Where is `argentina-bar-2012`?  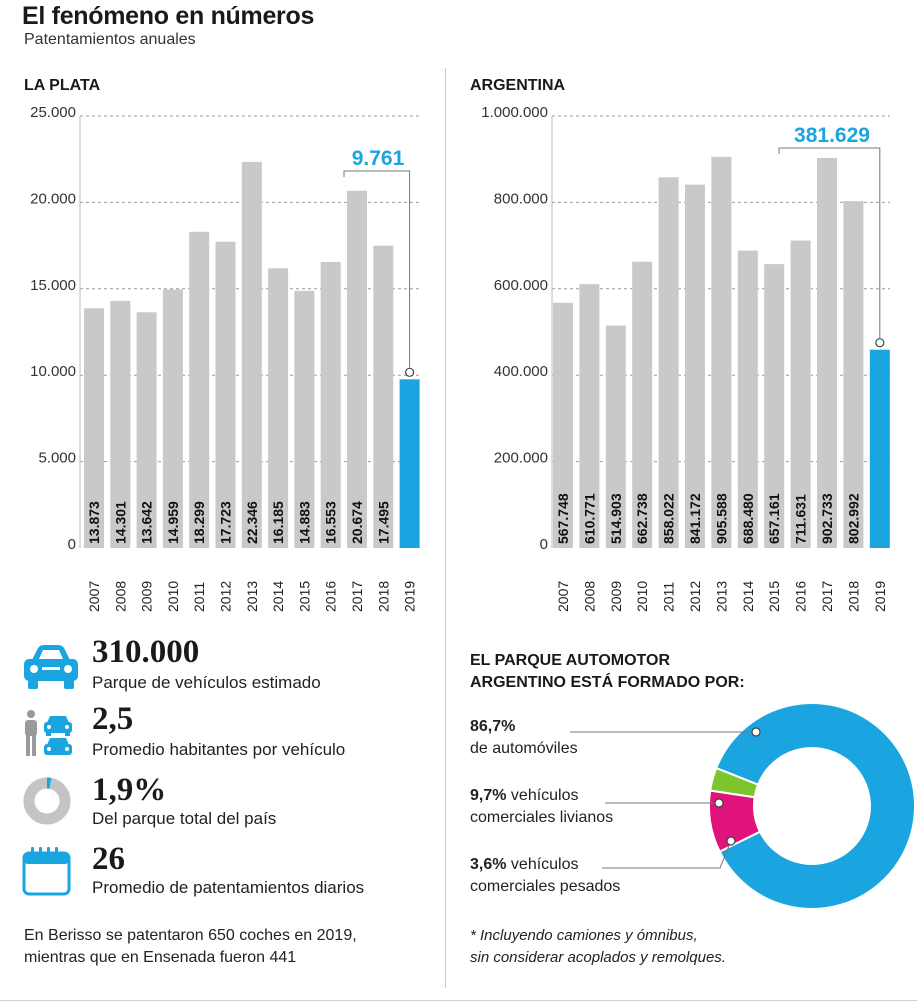
argentina-bar-2012 is located at coordinates (695, 366).